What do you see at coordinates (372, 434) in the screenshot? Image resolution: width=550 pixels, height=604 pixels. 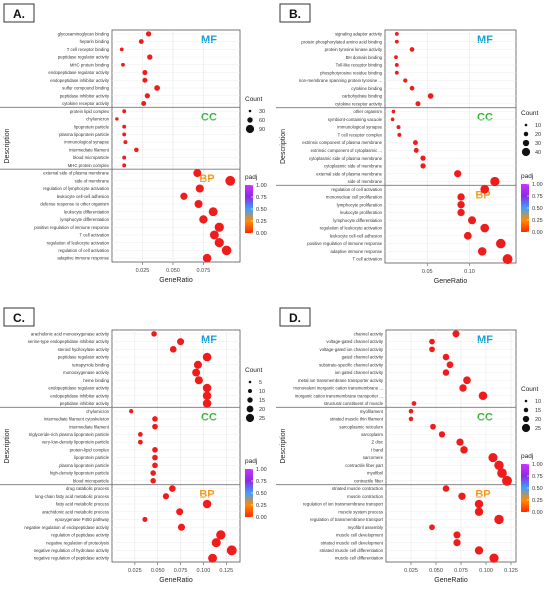 I see `term-label: sarcoplasm` at bounding box center [372, 434].